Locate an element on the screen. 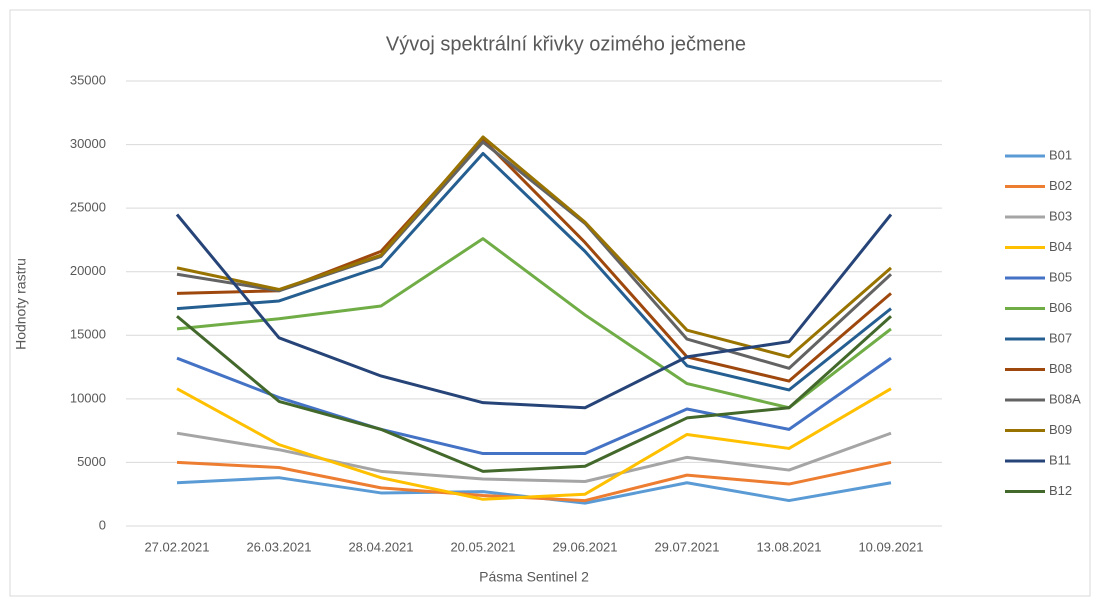  y-tick-label: 30000 is located at coordinates (88, 143).